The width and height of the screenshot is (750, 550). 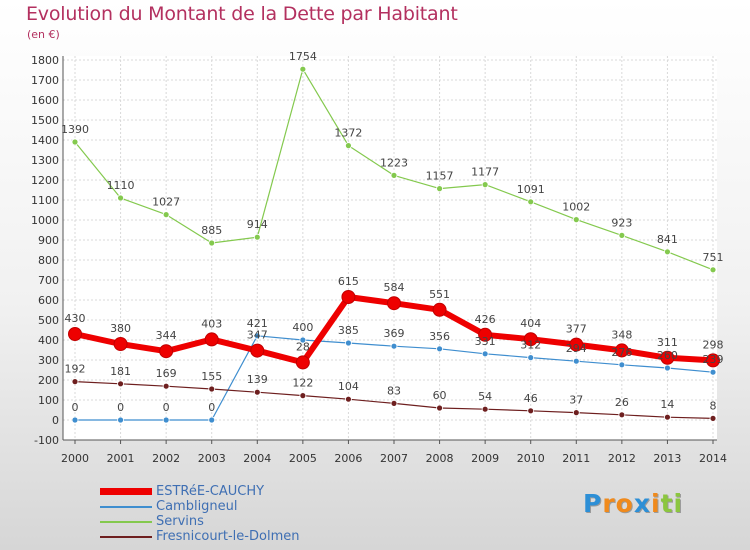 I want to click on data-label: 1002, so click(x=576, y=207).